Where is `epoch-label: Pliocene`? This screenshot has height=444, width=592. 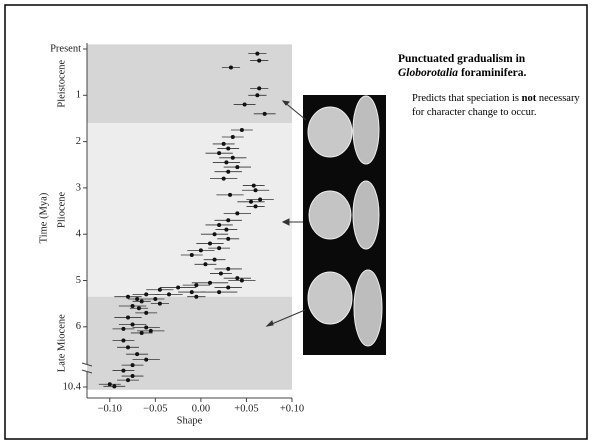
epoch-label: Pliocene is located at coordinates (61, 209).